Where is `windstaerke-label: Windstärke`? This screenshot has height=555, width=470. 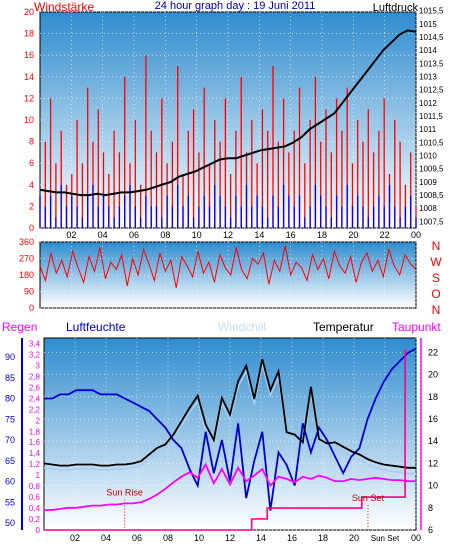 windstaerke-label: Windstärke is located at coordinates (64, 7).